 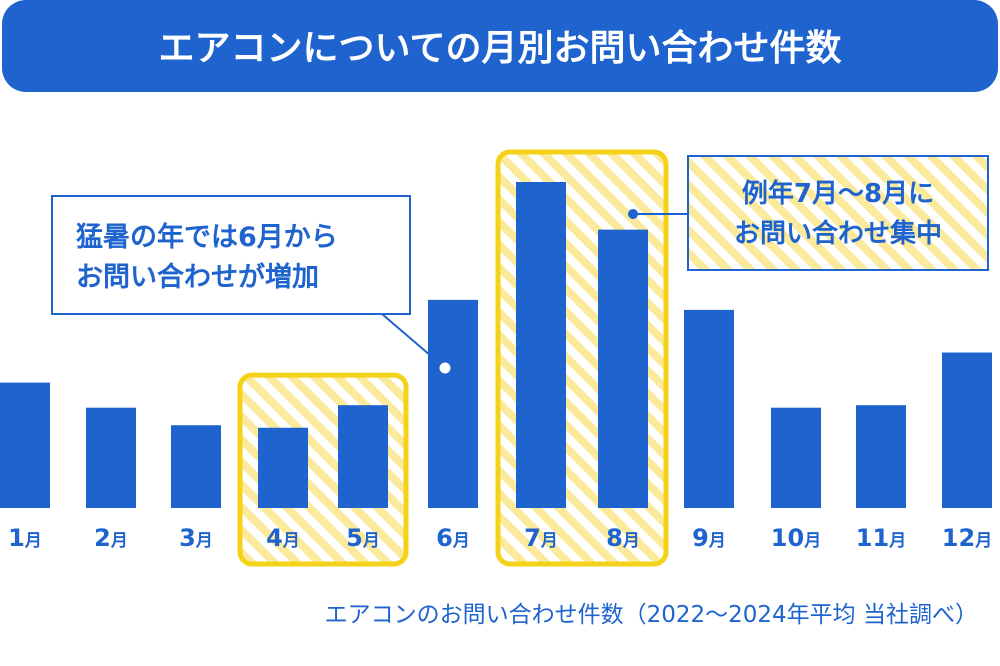 What do you see at coordinates (207, 237) in the screenshot?
I see `callout-1-line-1: 猛暑の年では6月から` at bounding box center [207, 237].